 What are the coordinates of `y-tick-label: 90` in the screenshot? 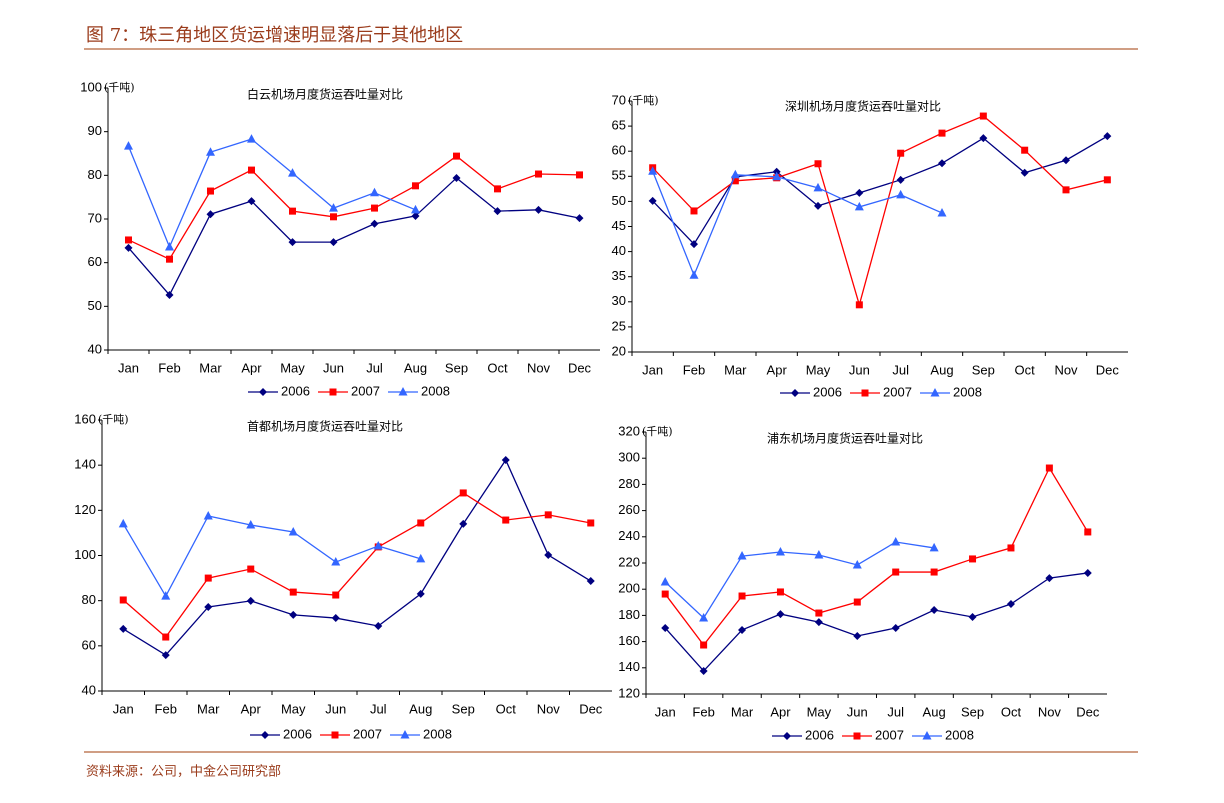 It's located at (95, 130).